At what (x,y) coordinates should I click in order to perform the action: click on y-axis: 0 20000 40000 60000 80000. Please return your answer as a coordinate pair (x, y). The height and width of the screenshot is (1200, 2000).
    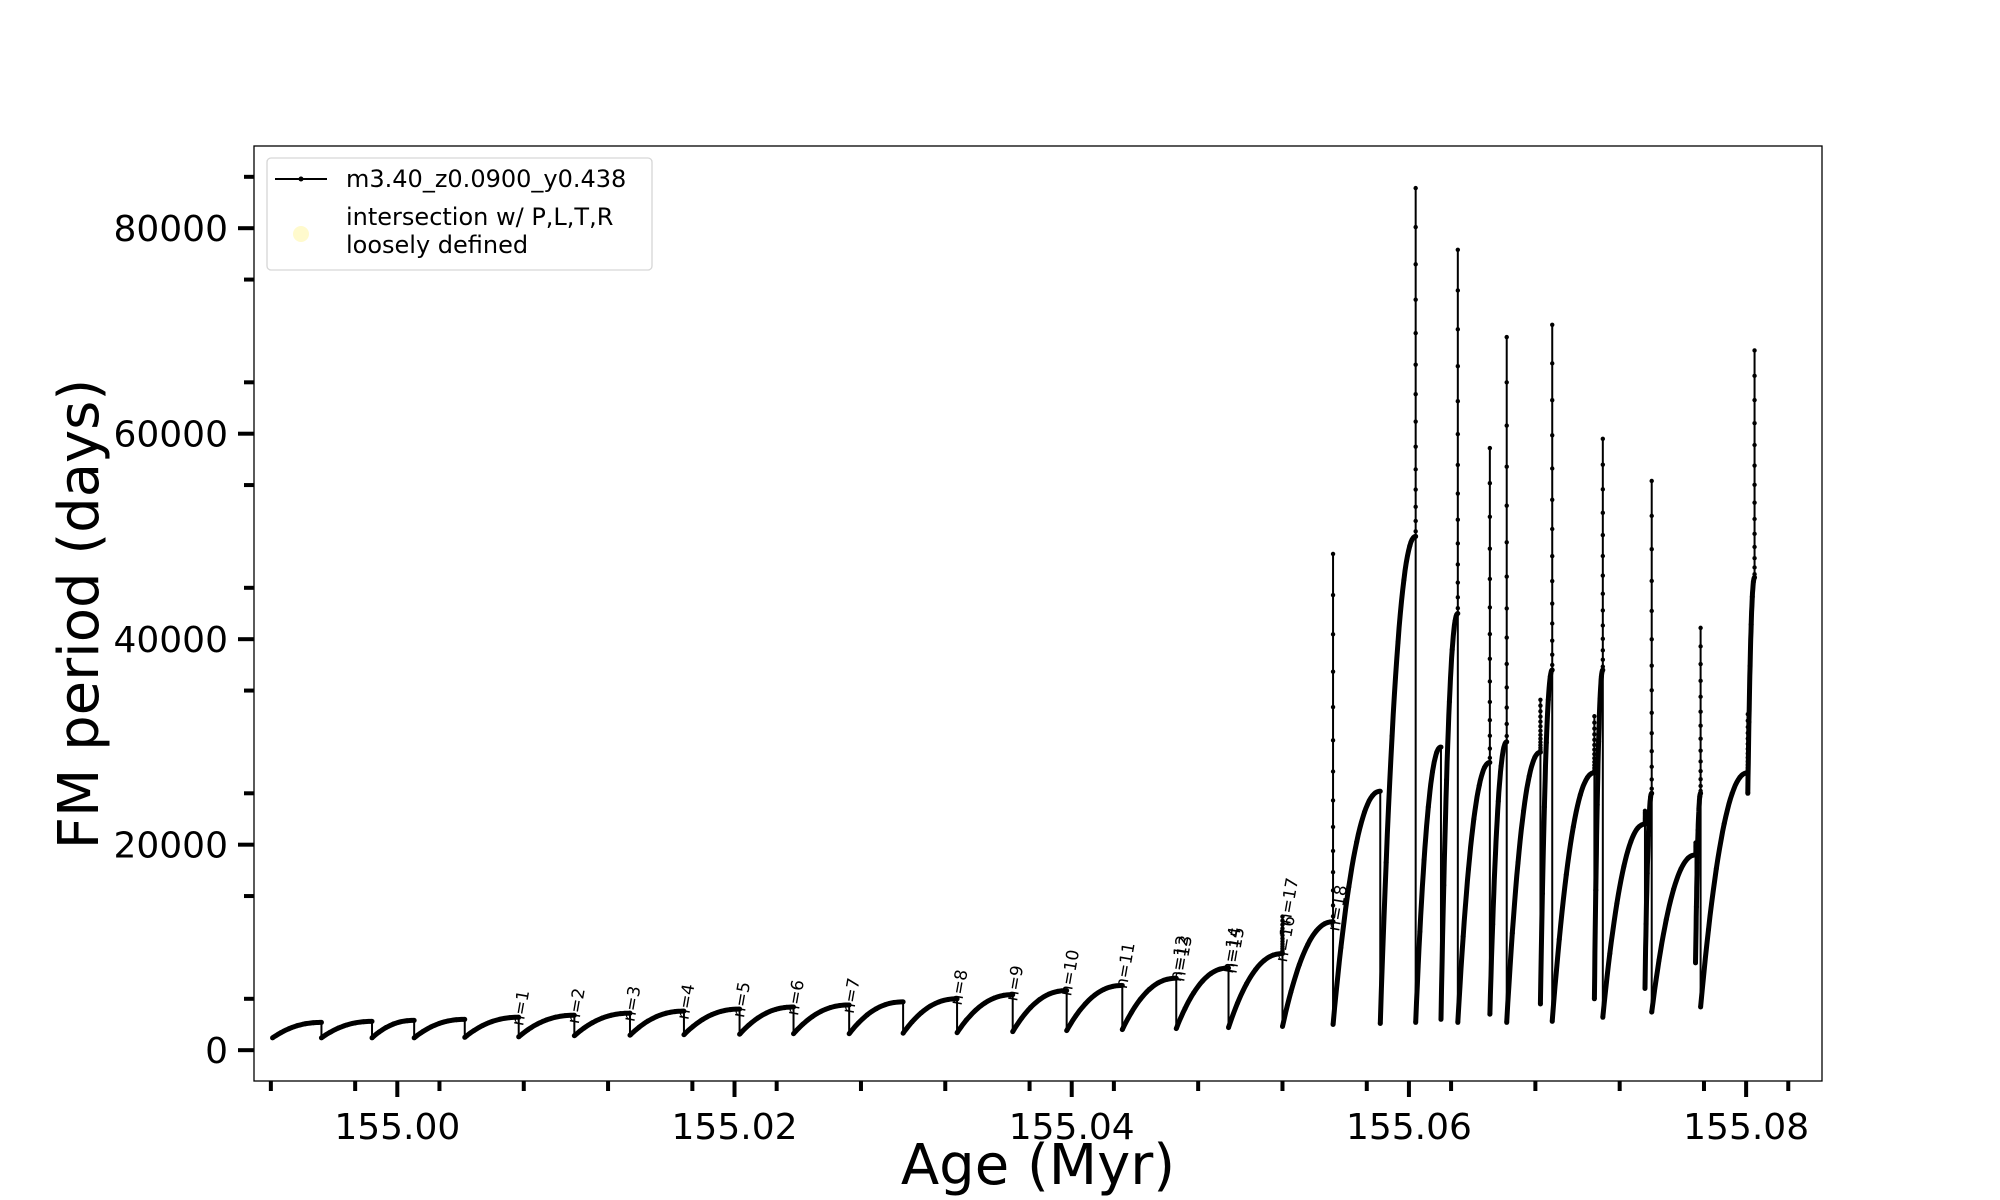
    Looking at the image, I should click on (183, 623).